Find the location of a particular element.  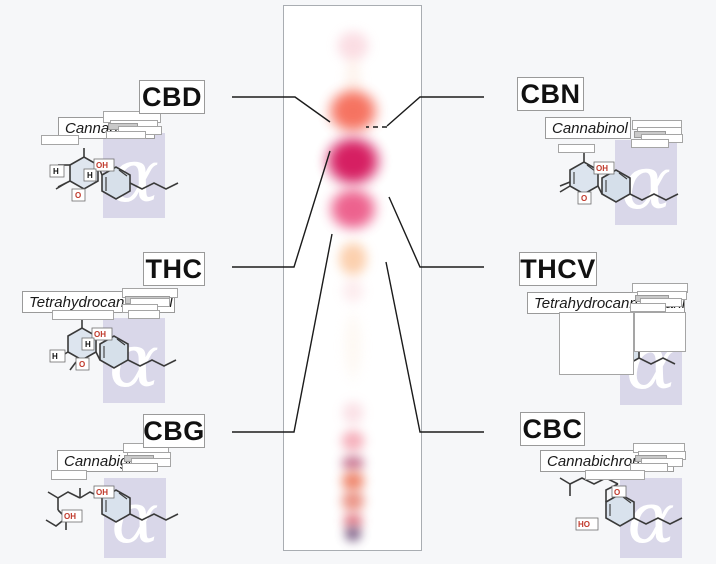

tlc-spot-pale-streak is located at coordinates (352, 346).